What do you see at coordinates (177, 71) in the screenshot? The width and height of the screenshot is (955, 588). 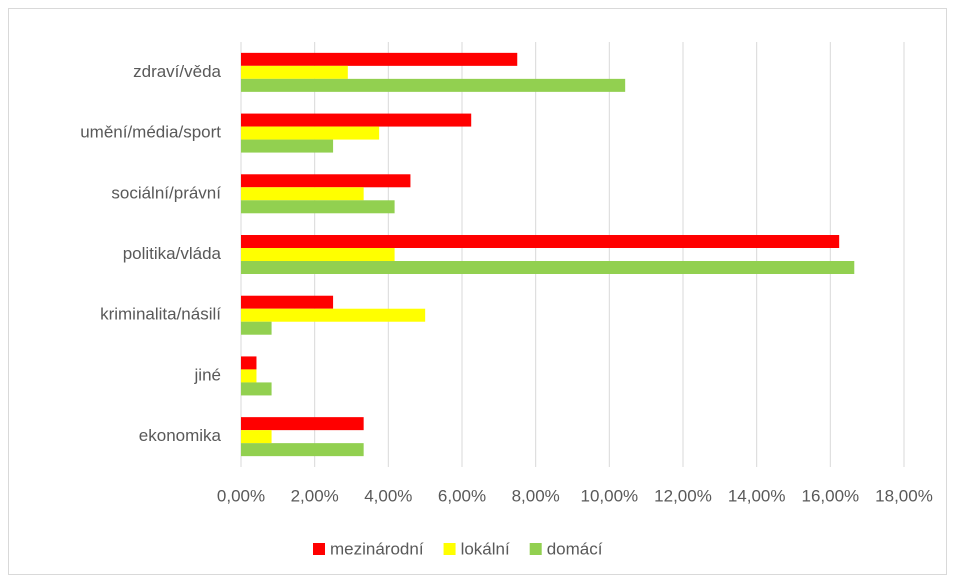 I see `y-tick-label: zdraví/věda` at bounding box center [177, 71].